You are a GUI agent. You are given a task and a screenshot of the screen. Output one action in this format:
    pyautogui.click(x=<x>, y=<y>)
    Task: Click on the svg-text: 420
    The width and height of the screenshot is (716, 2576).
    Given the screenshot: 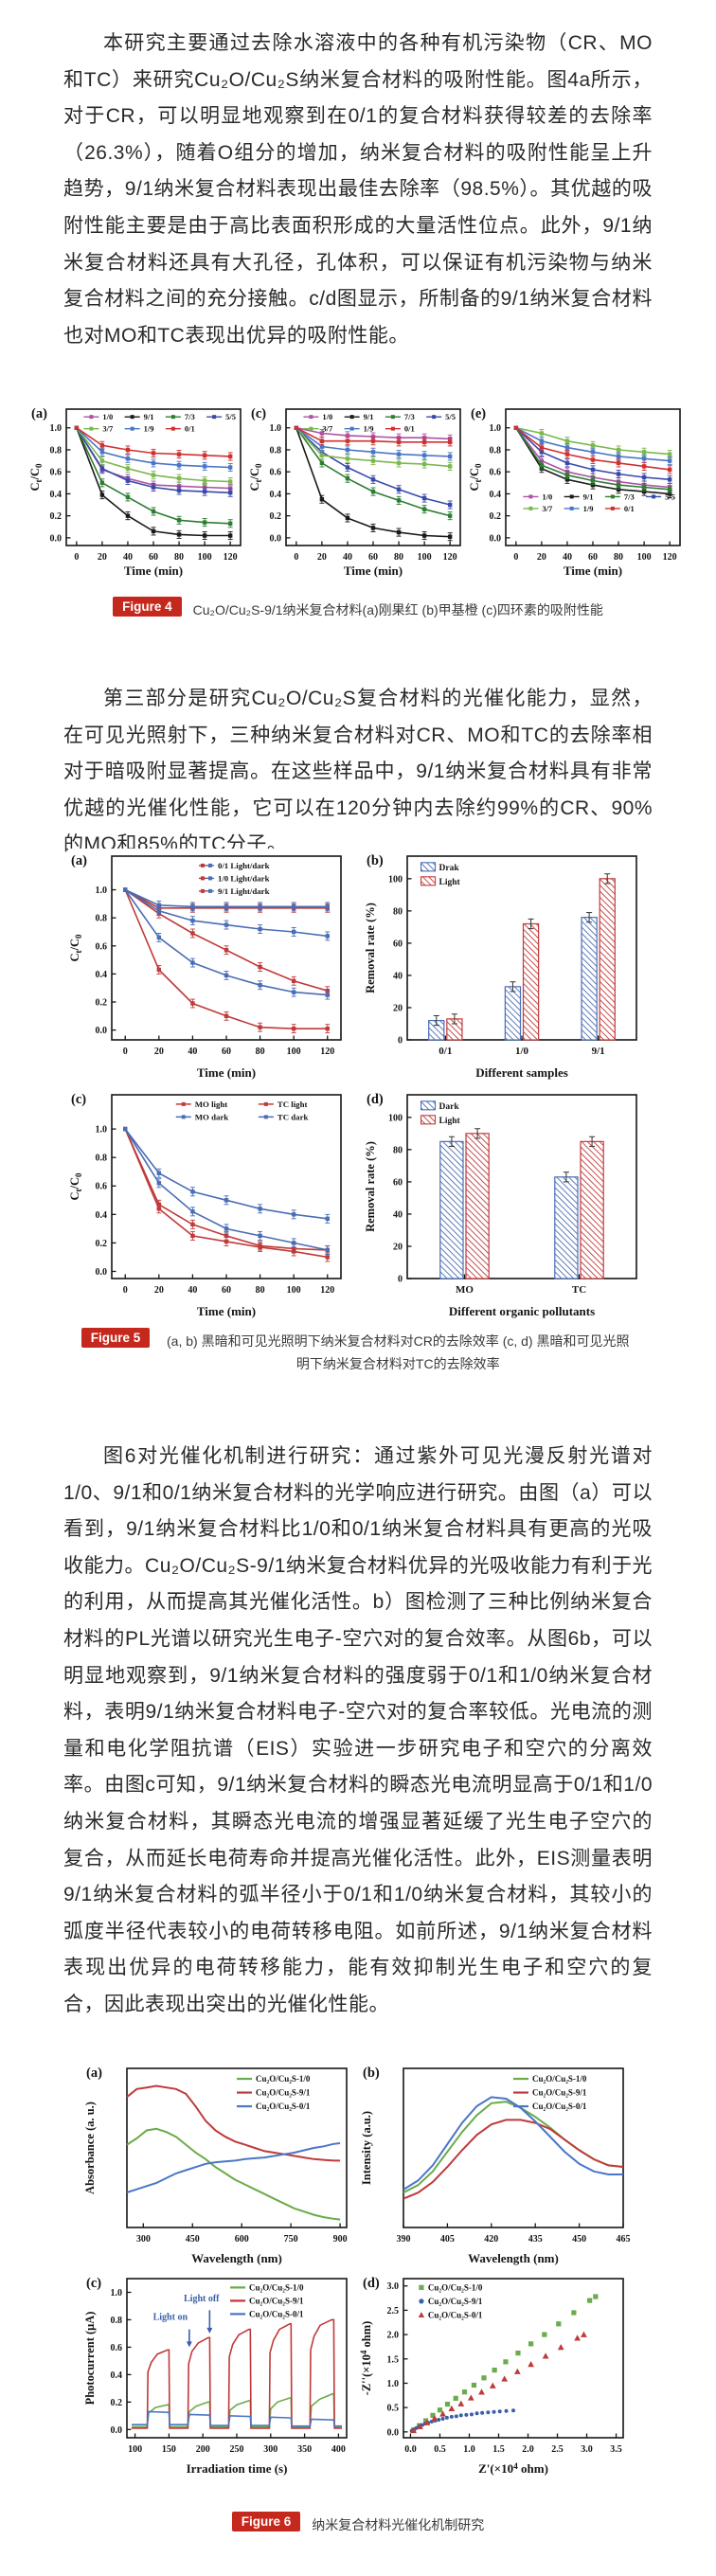 What is the action you would take?
    pyautogui.click(x=491, y=2239)
    